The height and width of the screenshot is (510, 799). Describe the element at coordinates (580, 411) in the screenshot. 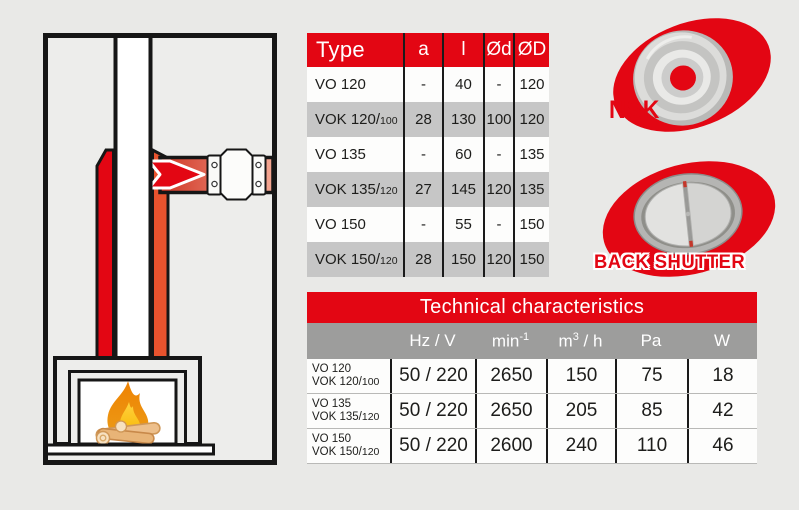

I see `tech-cell-flow: 205` at that location.